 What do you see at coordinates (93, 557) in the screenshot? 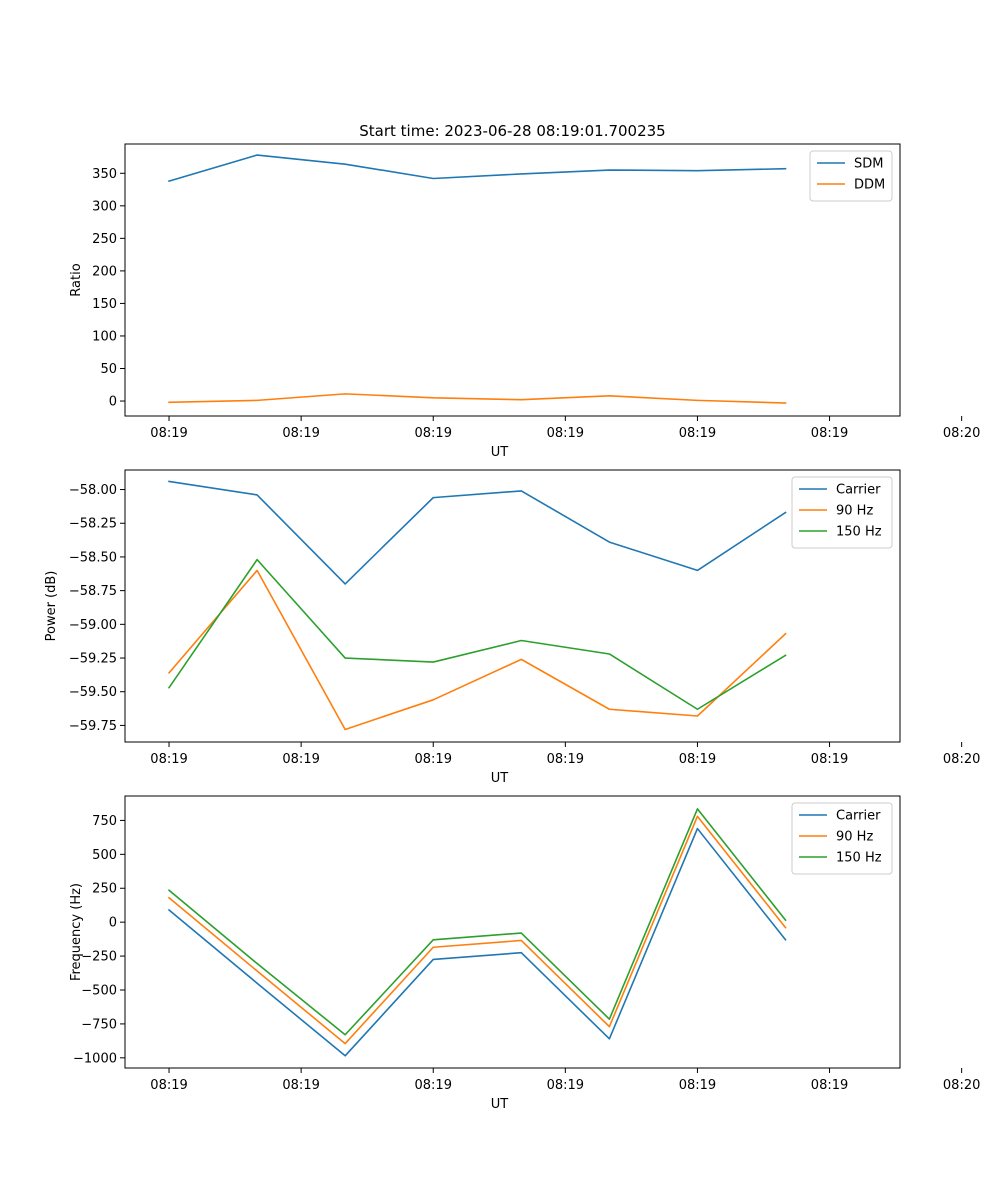
I see `y-tick-label: −58.50` at bounding box center [93, 557].